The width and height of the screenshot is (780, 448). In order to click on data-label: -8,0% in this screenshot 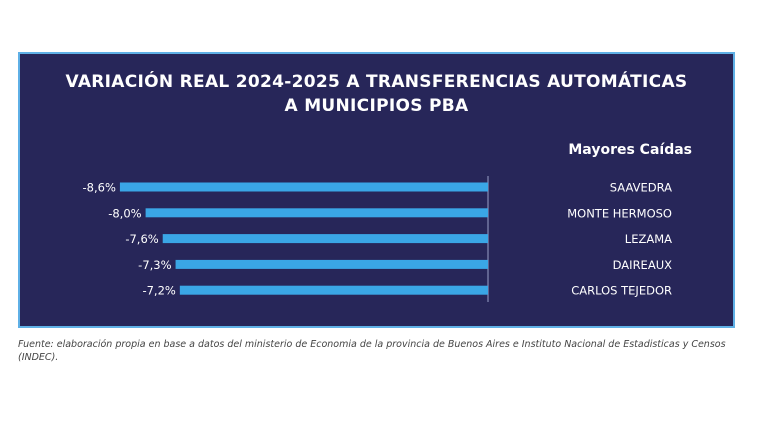, I will do `click(124, 213)`.